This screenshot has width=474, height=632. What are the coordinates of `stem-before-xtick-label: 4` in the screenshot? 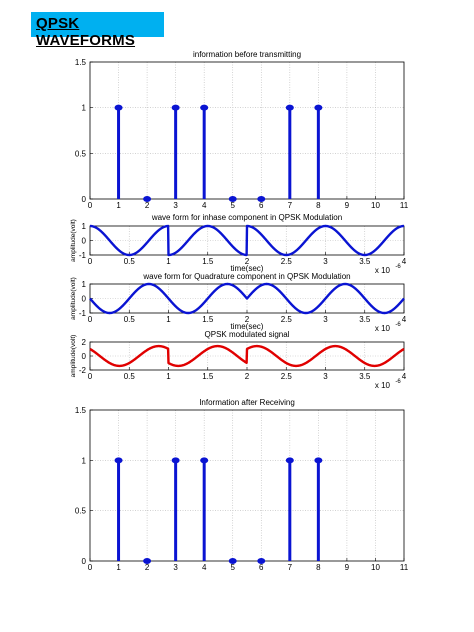 It's located at (204, 205).